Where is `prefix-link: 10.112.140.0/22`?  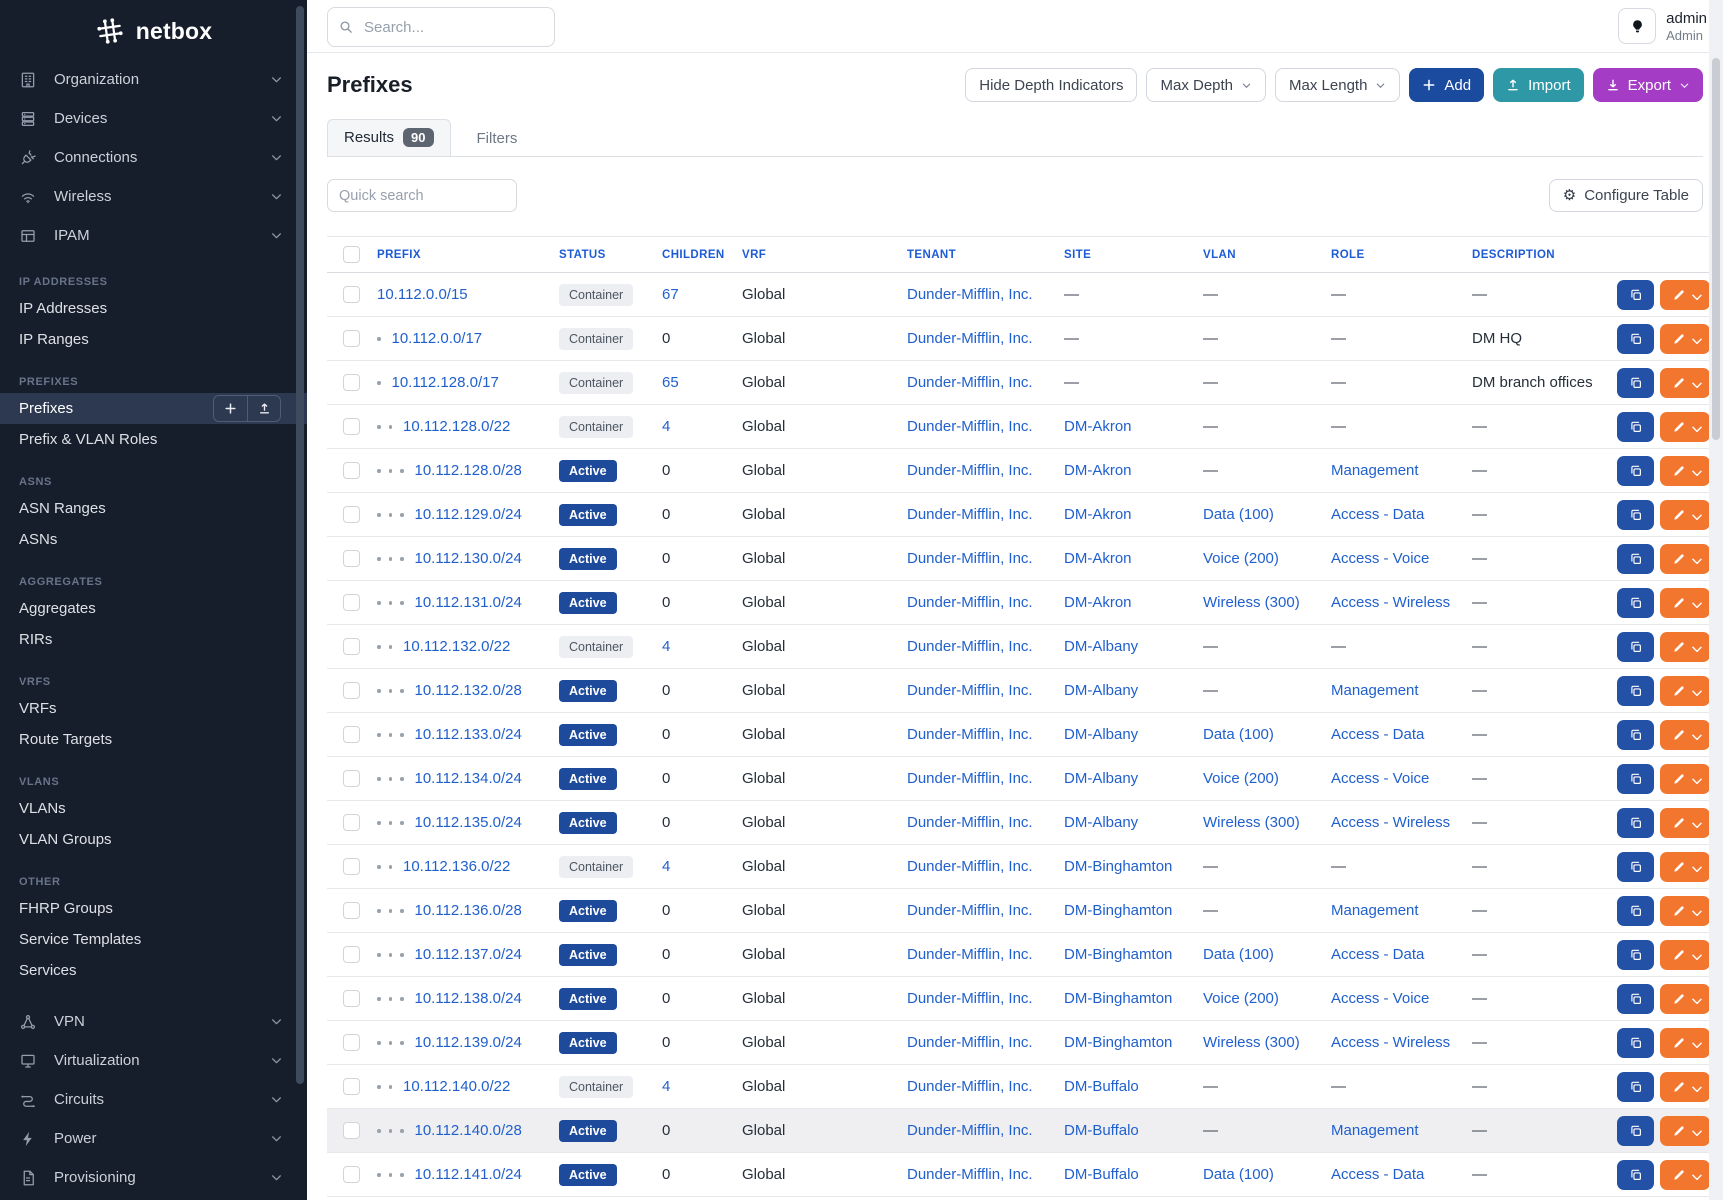 prefix-link: 10.112.140.0/22 is located at coordinates (457, 1086).